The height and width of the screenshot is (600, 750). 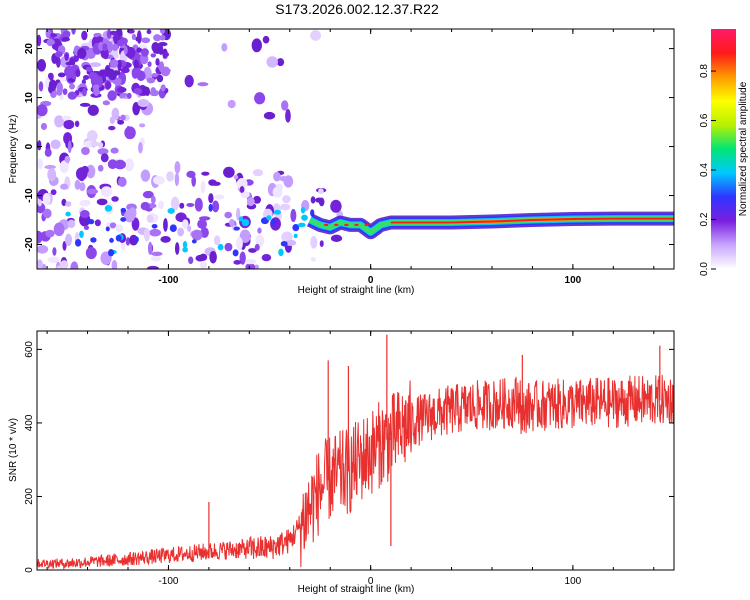 What do you see at coordinates (29, 496) in the screenshot?
I see `snr-y-tick-label: 200` at bounding box center [29, 496].